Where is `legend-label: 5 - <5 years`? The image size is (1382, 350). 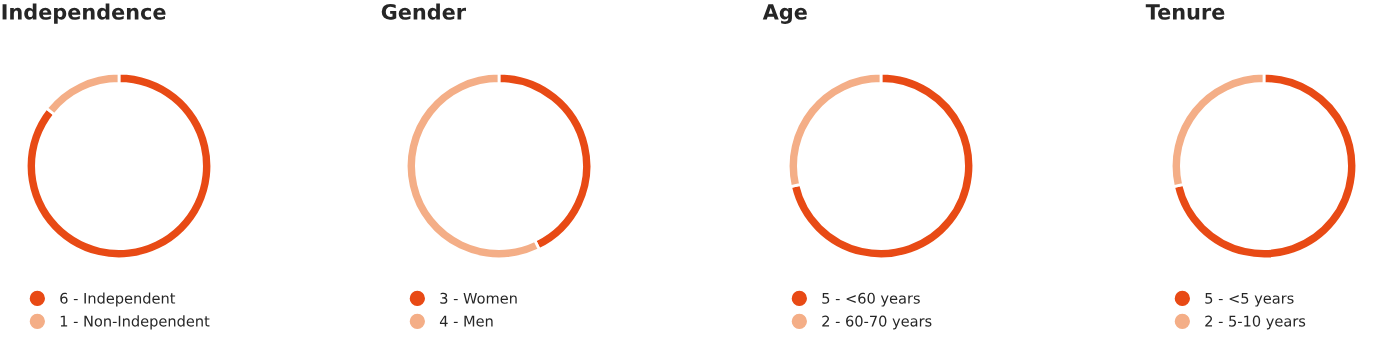
legend-label: 5 - <5 years is located at coordinates (1249, 299).